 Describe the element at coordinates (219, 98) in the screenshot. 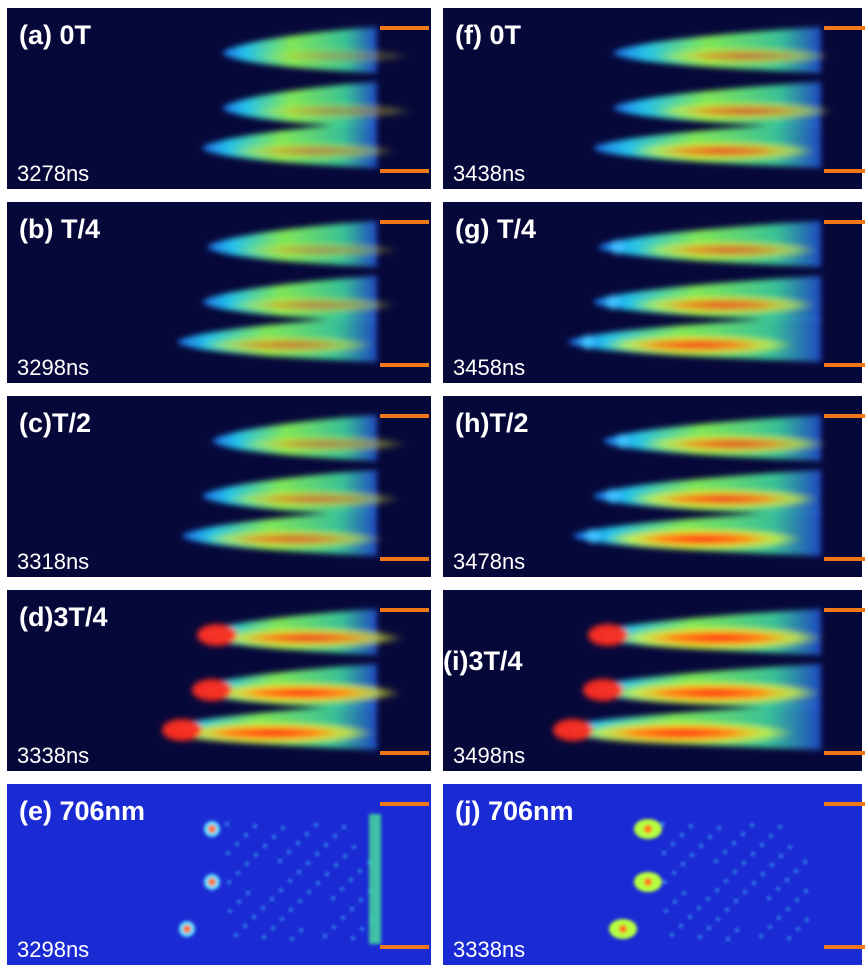

I see `panel: (a) 0T 3278ns` at that location.